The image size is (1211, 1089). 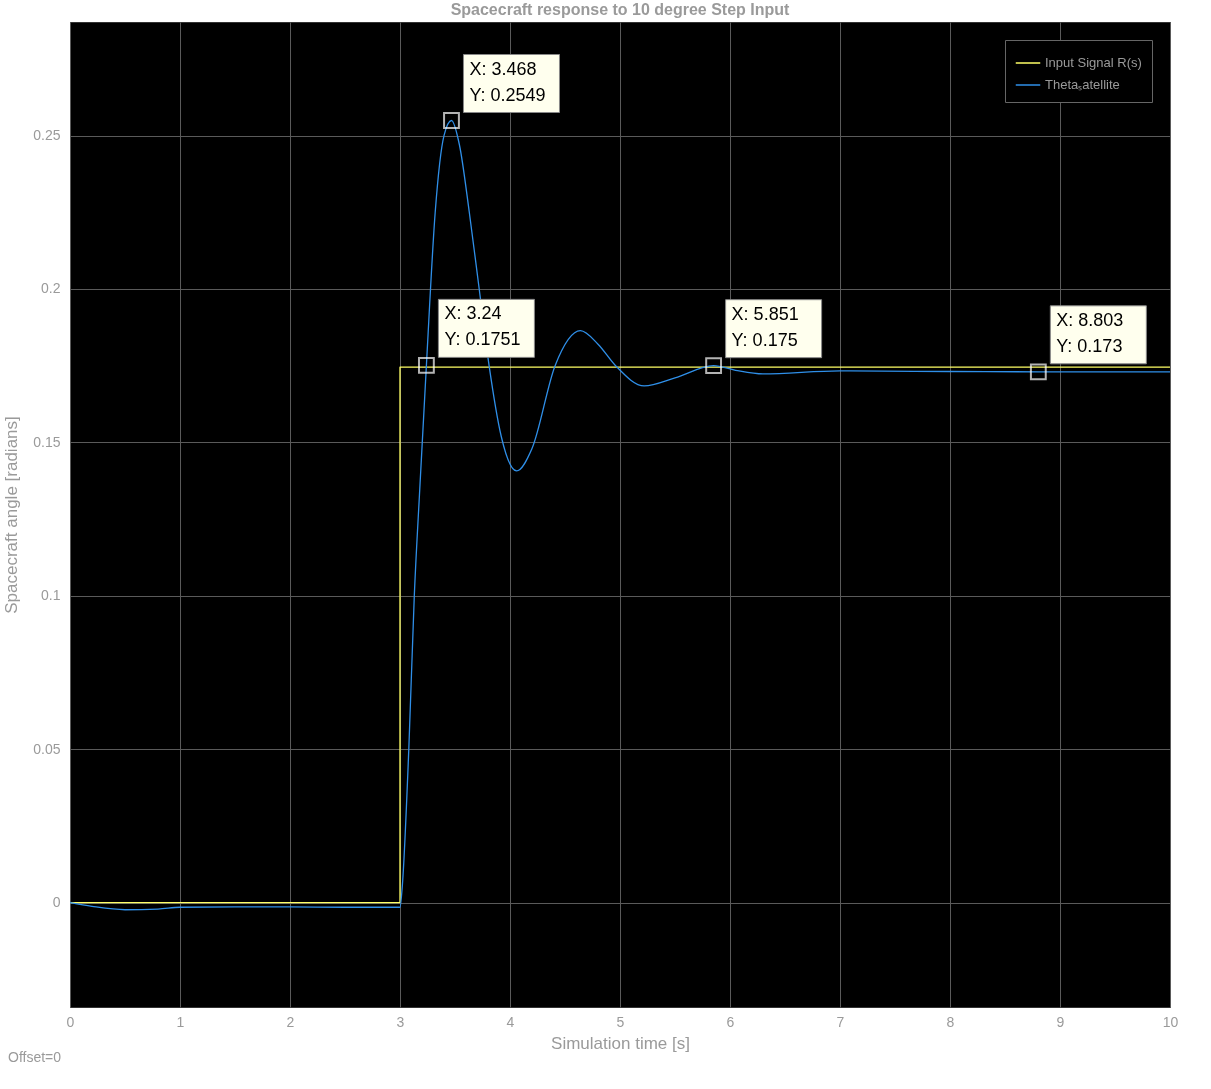 What do you see at coordinates (1082, 84) in the screenshot?
I see `legend-label: Thetaₛatellite` at bounding box center [1082, 84].